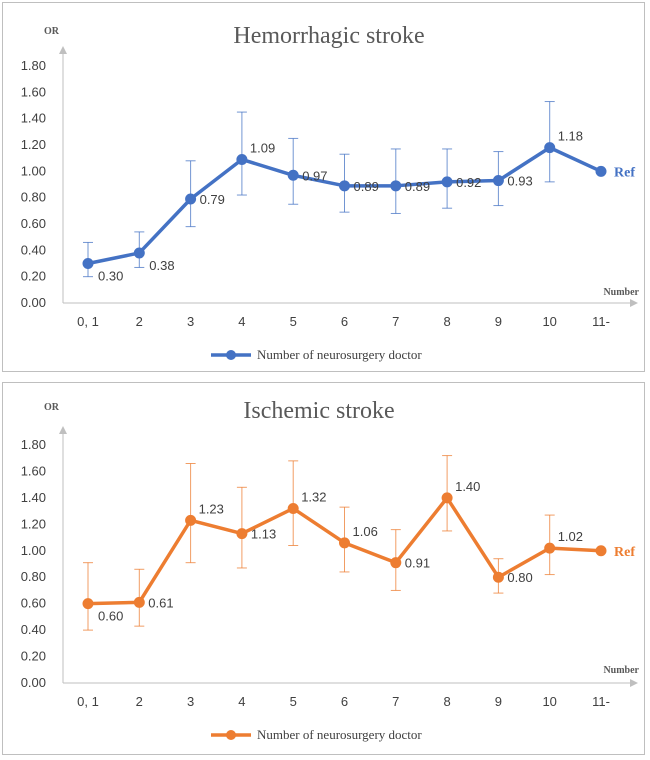 The image size is (650, 760). I want to click on data-label: 1.18, so click(570, 136).